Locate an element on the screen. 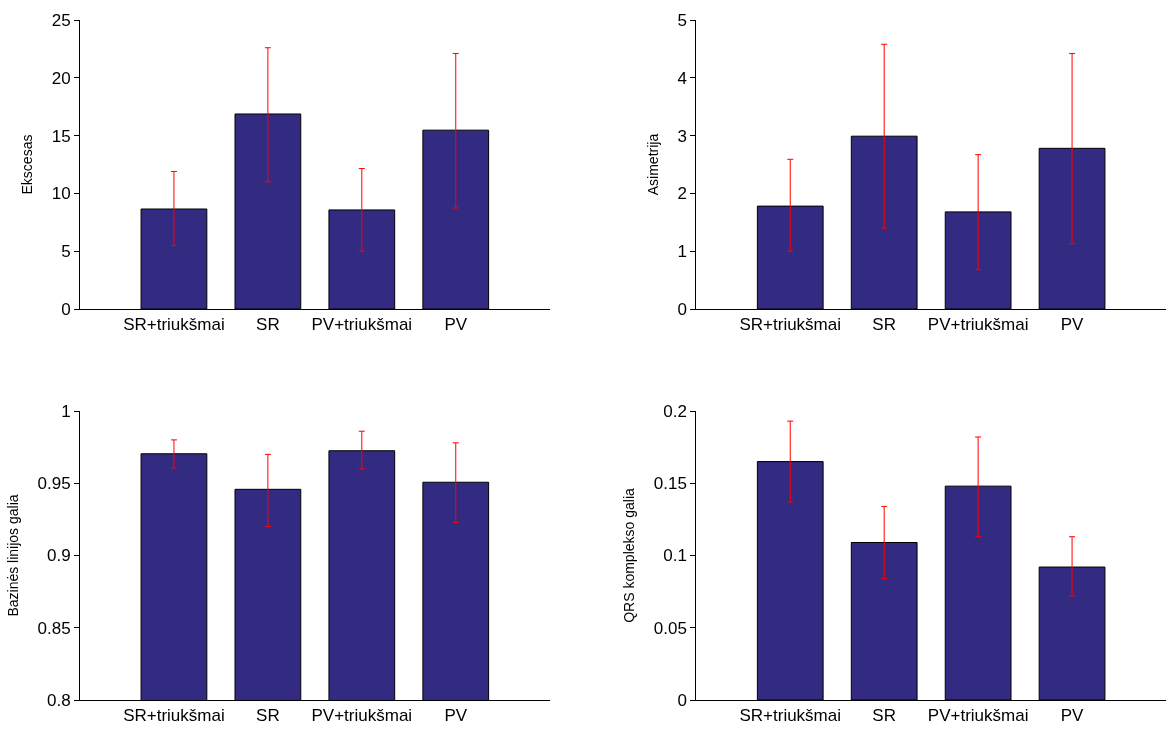 The image size is (1171, 735). y-tick-label: 0.8 is located at coordinates (58, 700).